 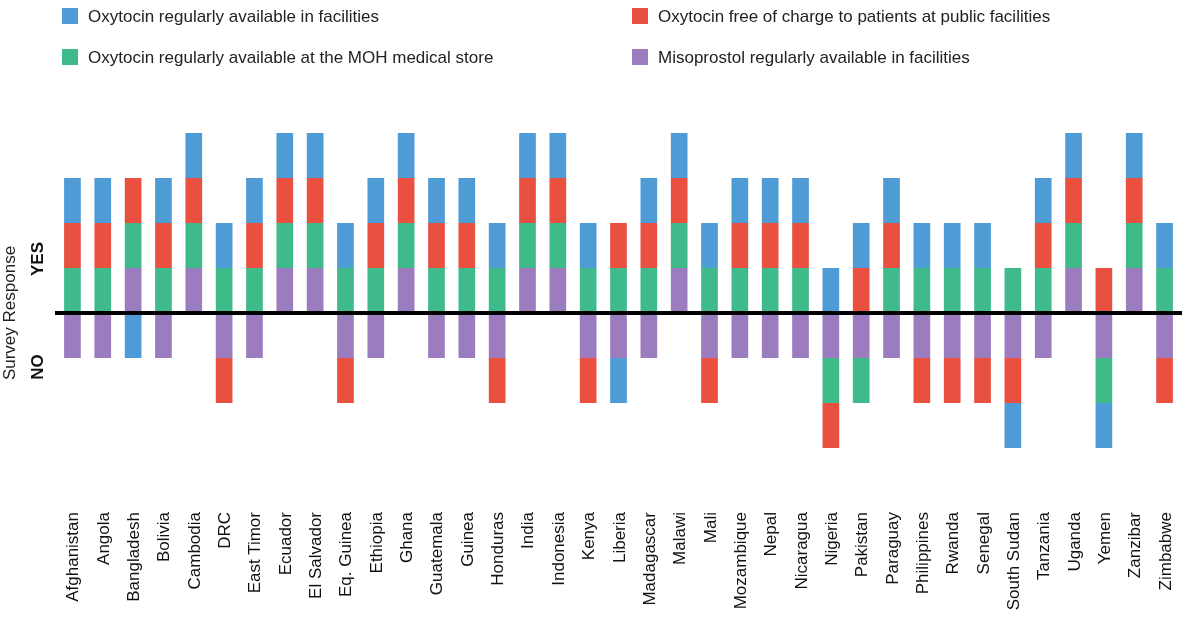 What do you see at coordinates (854, 16) in the screenshot?
I see `legend-label: Oxytocin free of charge to patients at public facilities` at bounding box center [854, 16].